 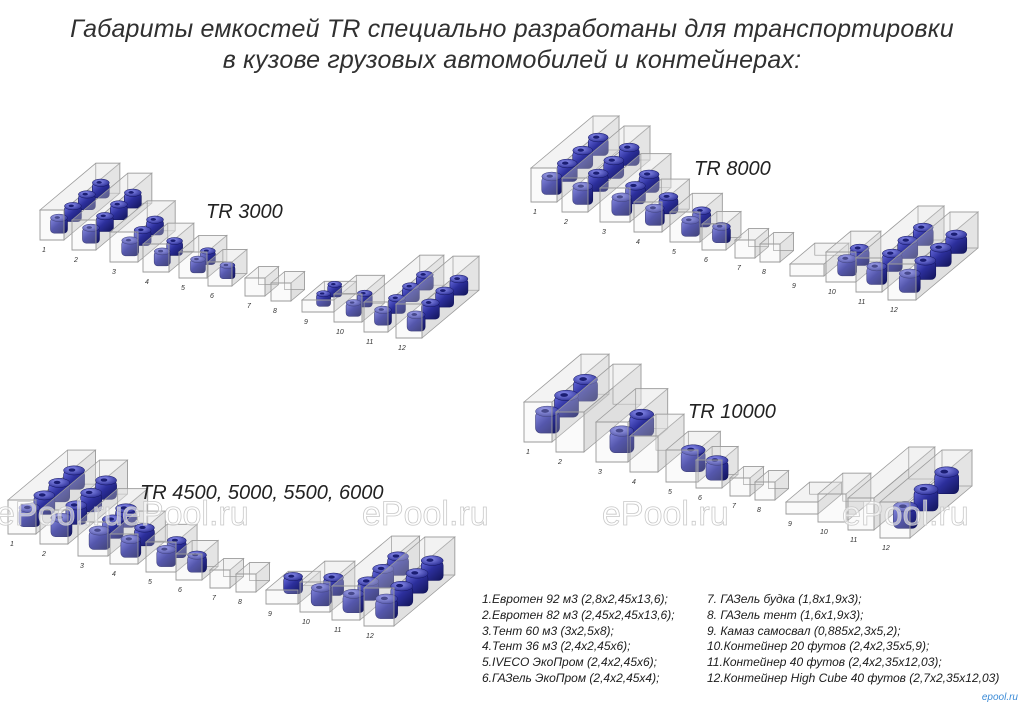 I want to click on vehicle-number: 12, so click(x=894, y=310).